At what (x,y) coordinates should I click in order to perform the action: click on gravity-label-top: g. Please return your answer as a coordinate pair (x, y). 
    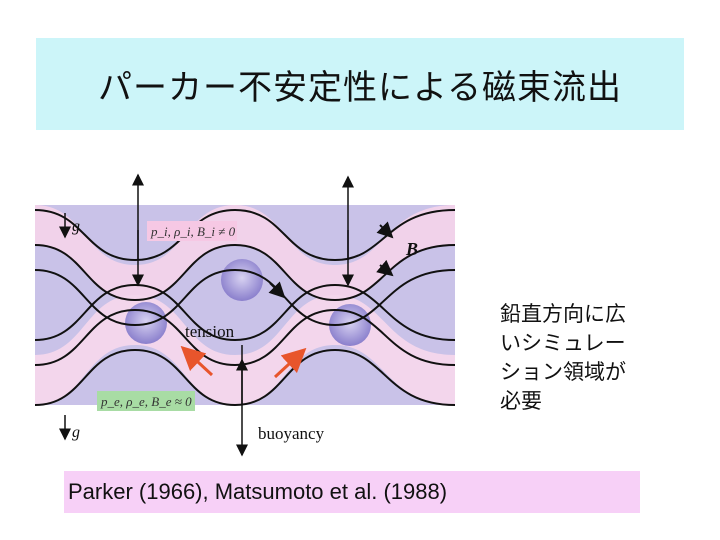
    Looking at the image, I should click on (76, 226).